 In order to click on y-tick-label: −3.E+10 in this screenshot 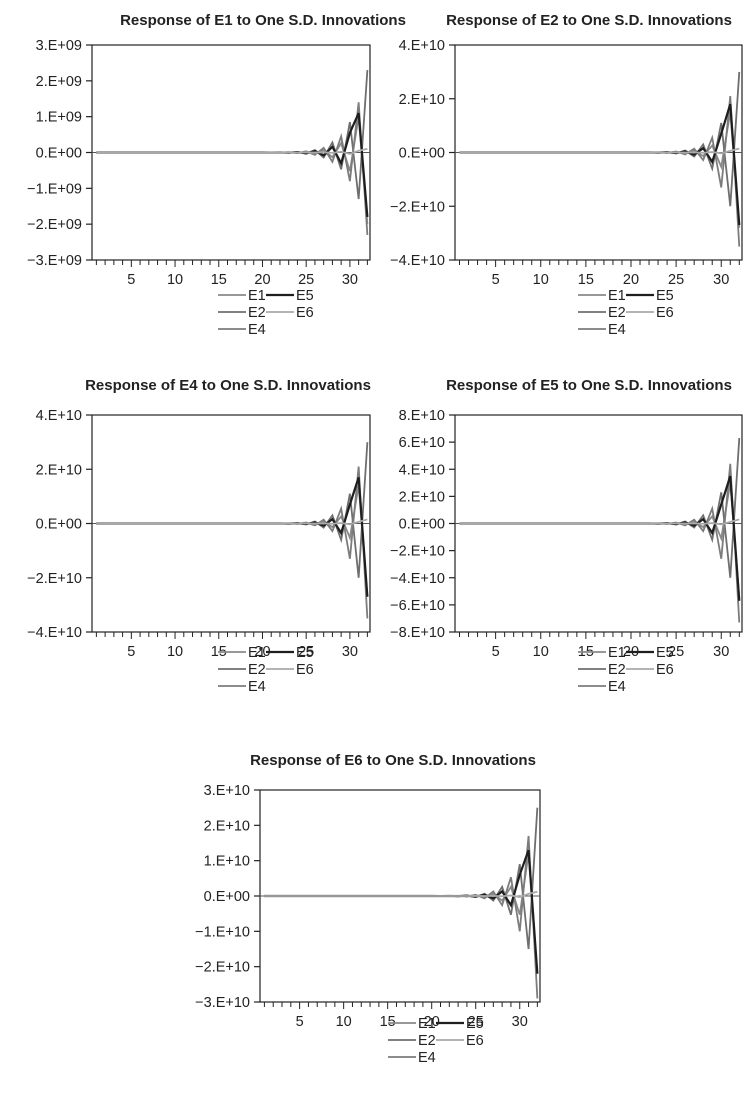, I will do `click(222, 1003)`.